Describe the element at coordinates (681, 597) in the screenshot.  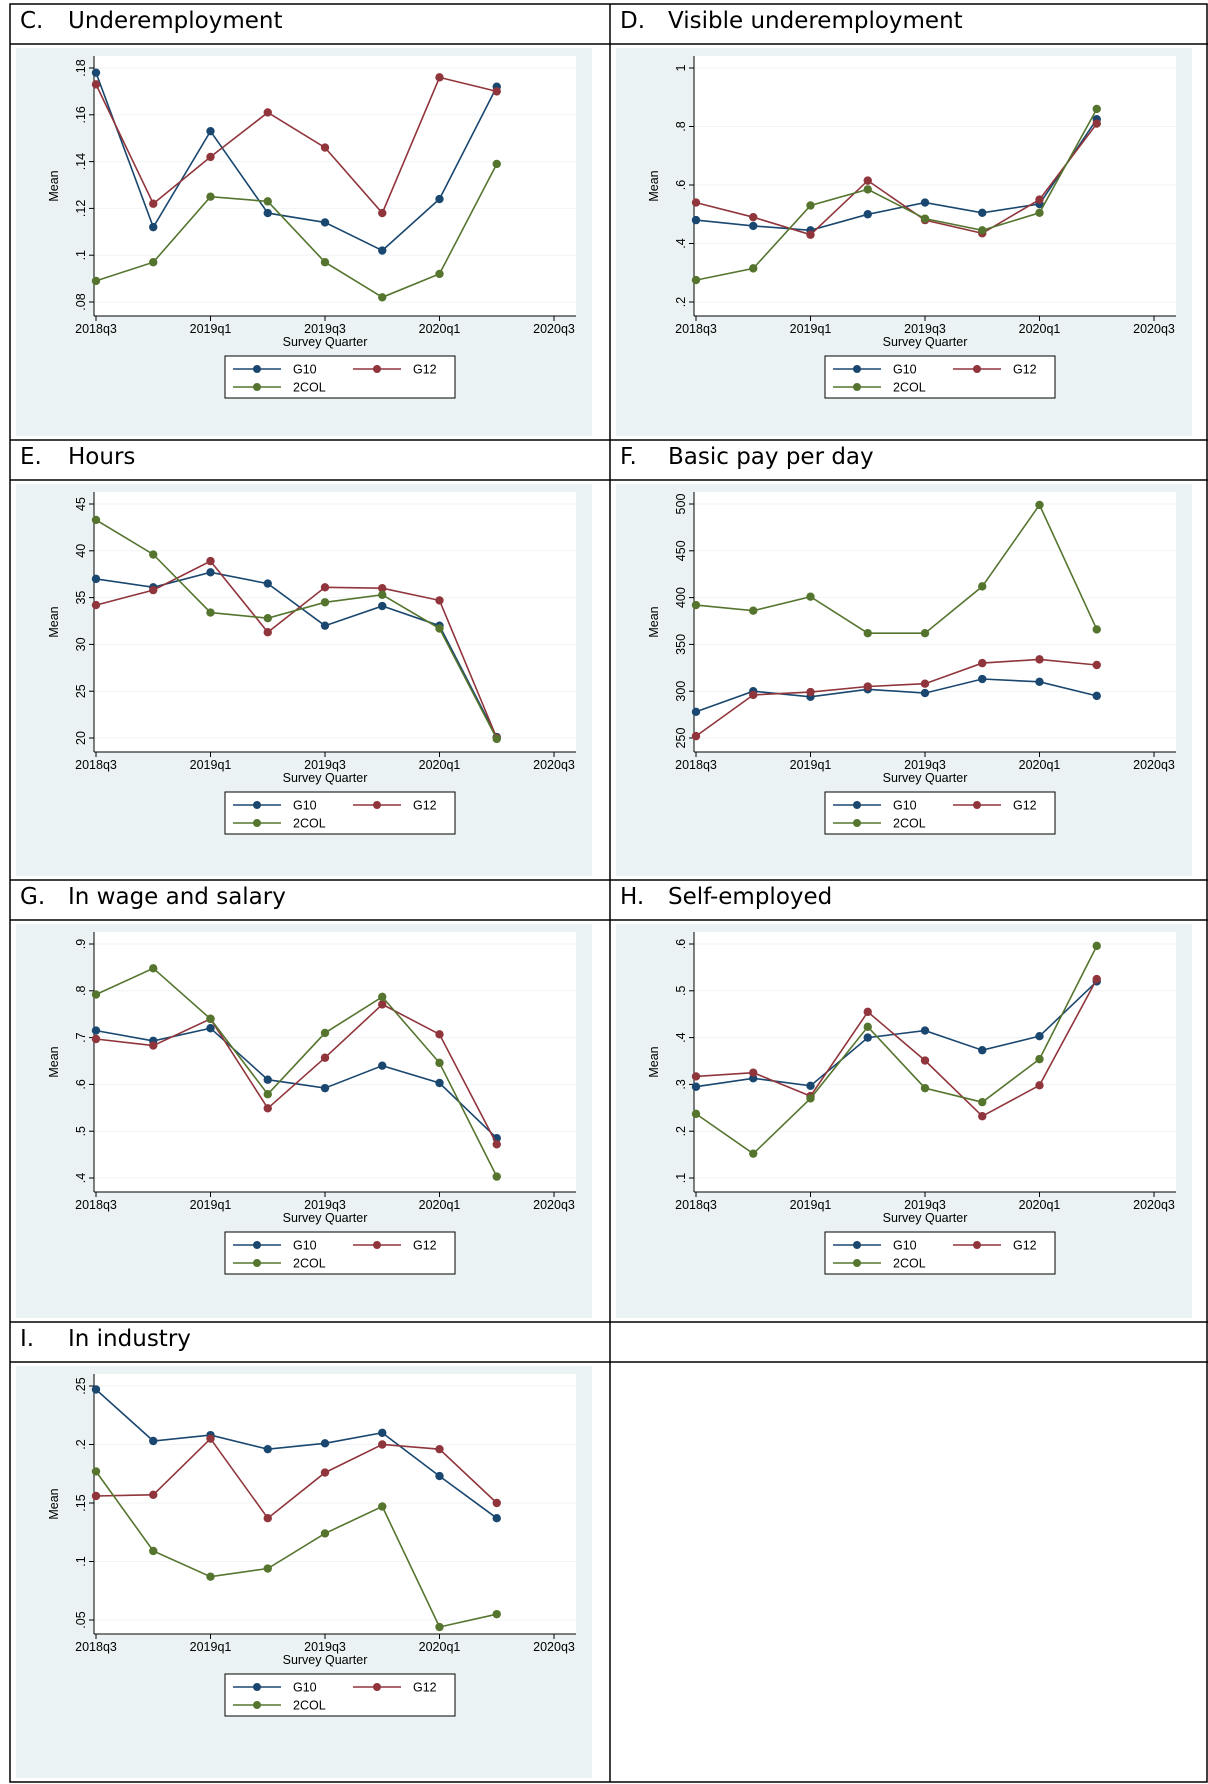
I see `y-tick-label: 400` at that location.